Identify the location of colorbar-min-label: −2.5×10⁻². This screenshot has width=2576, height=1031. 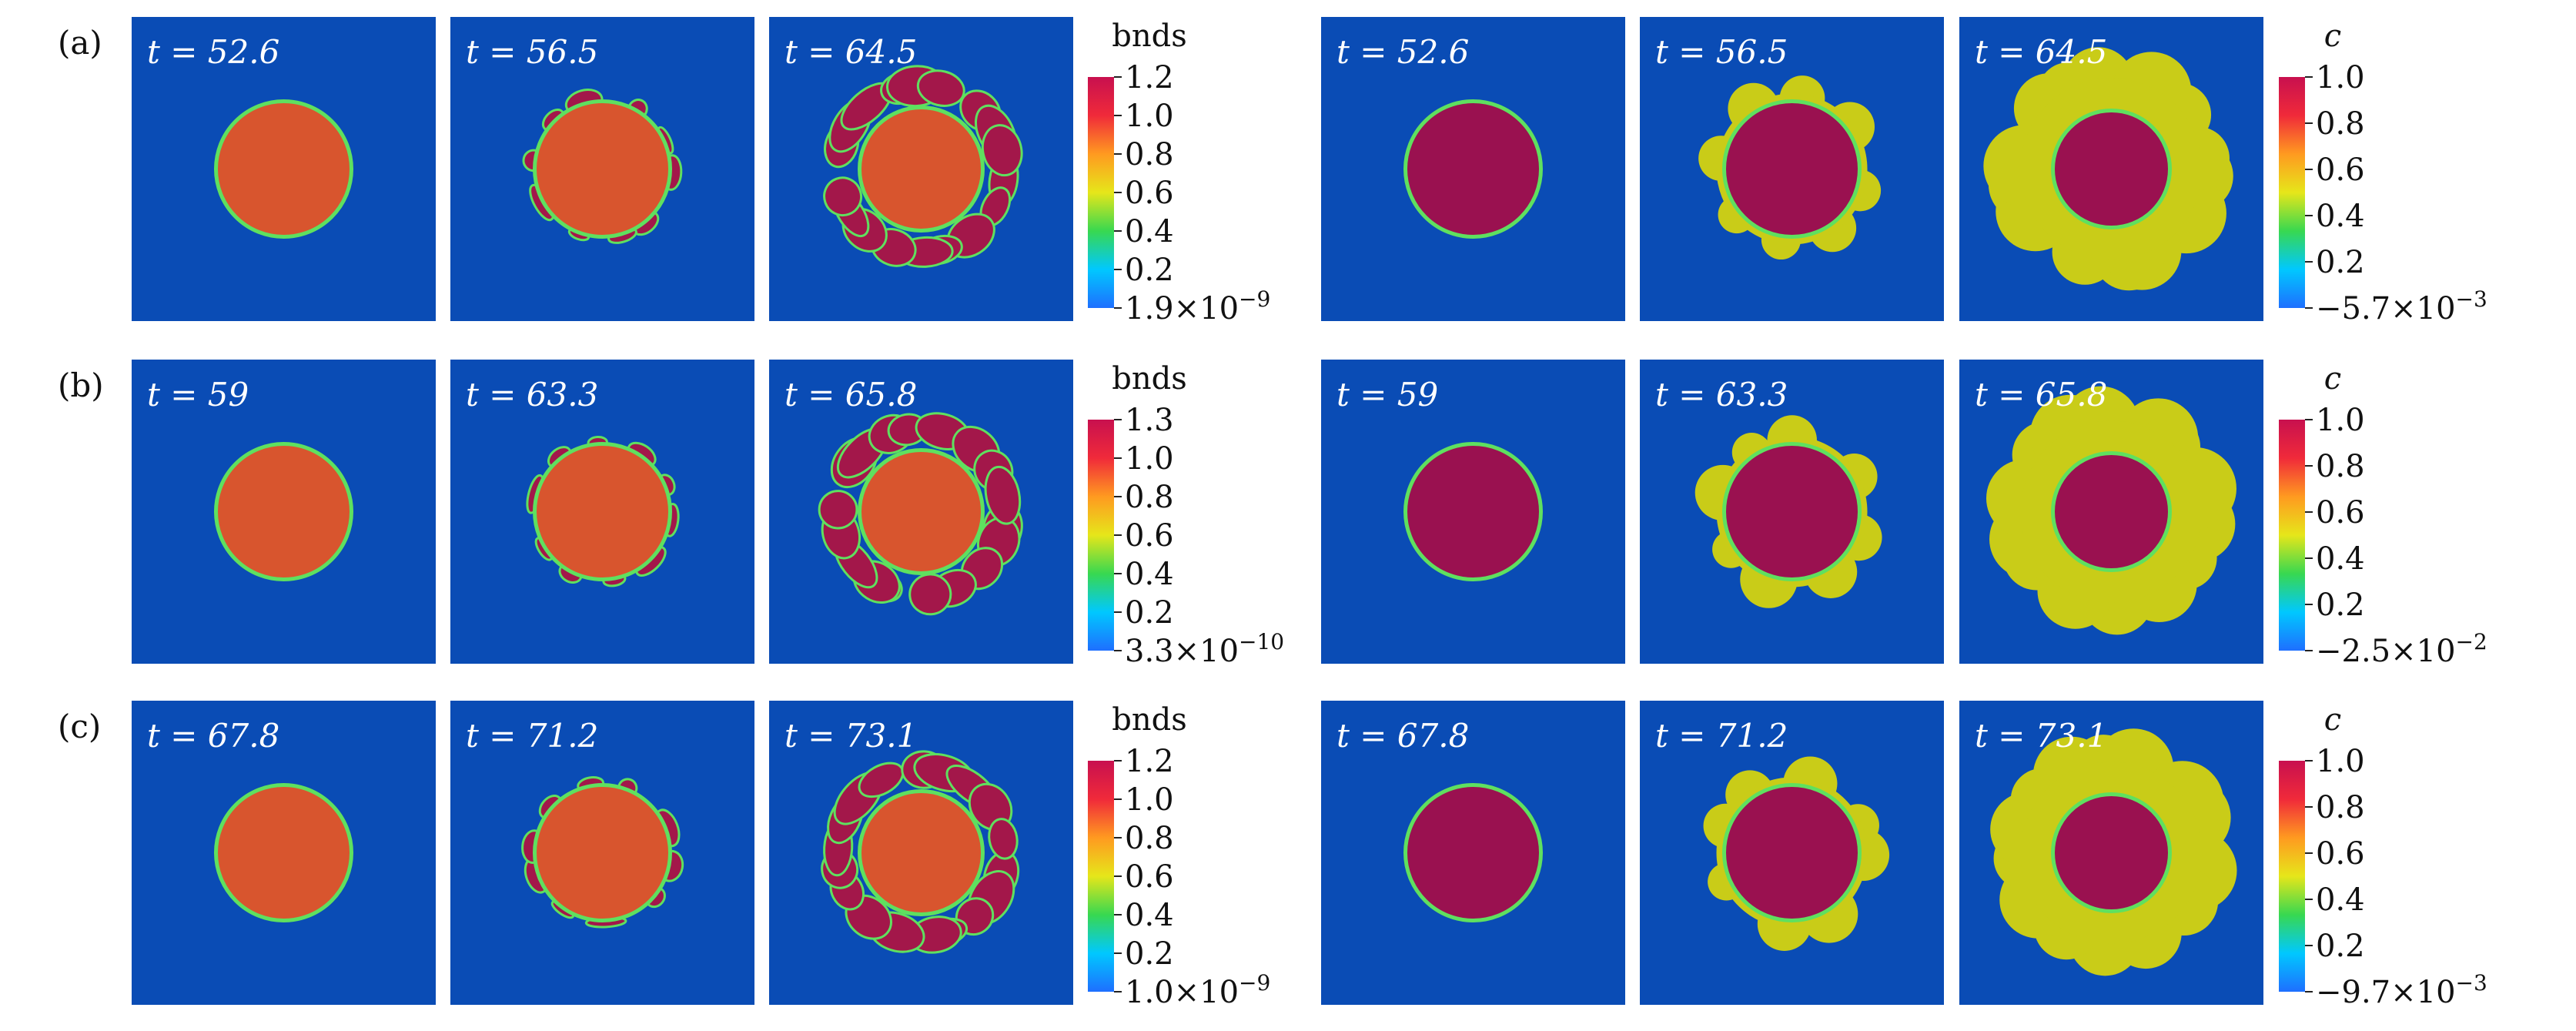
(2402, 649).